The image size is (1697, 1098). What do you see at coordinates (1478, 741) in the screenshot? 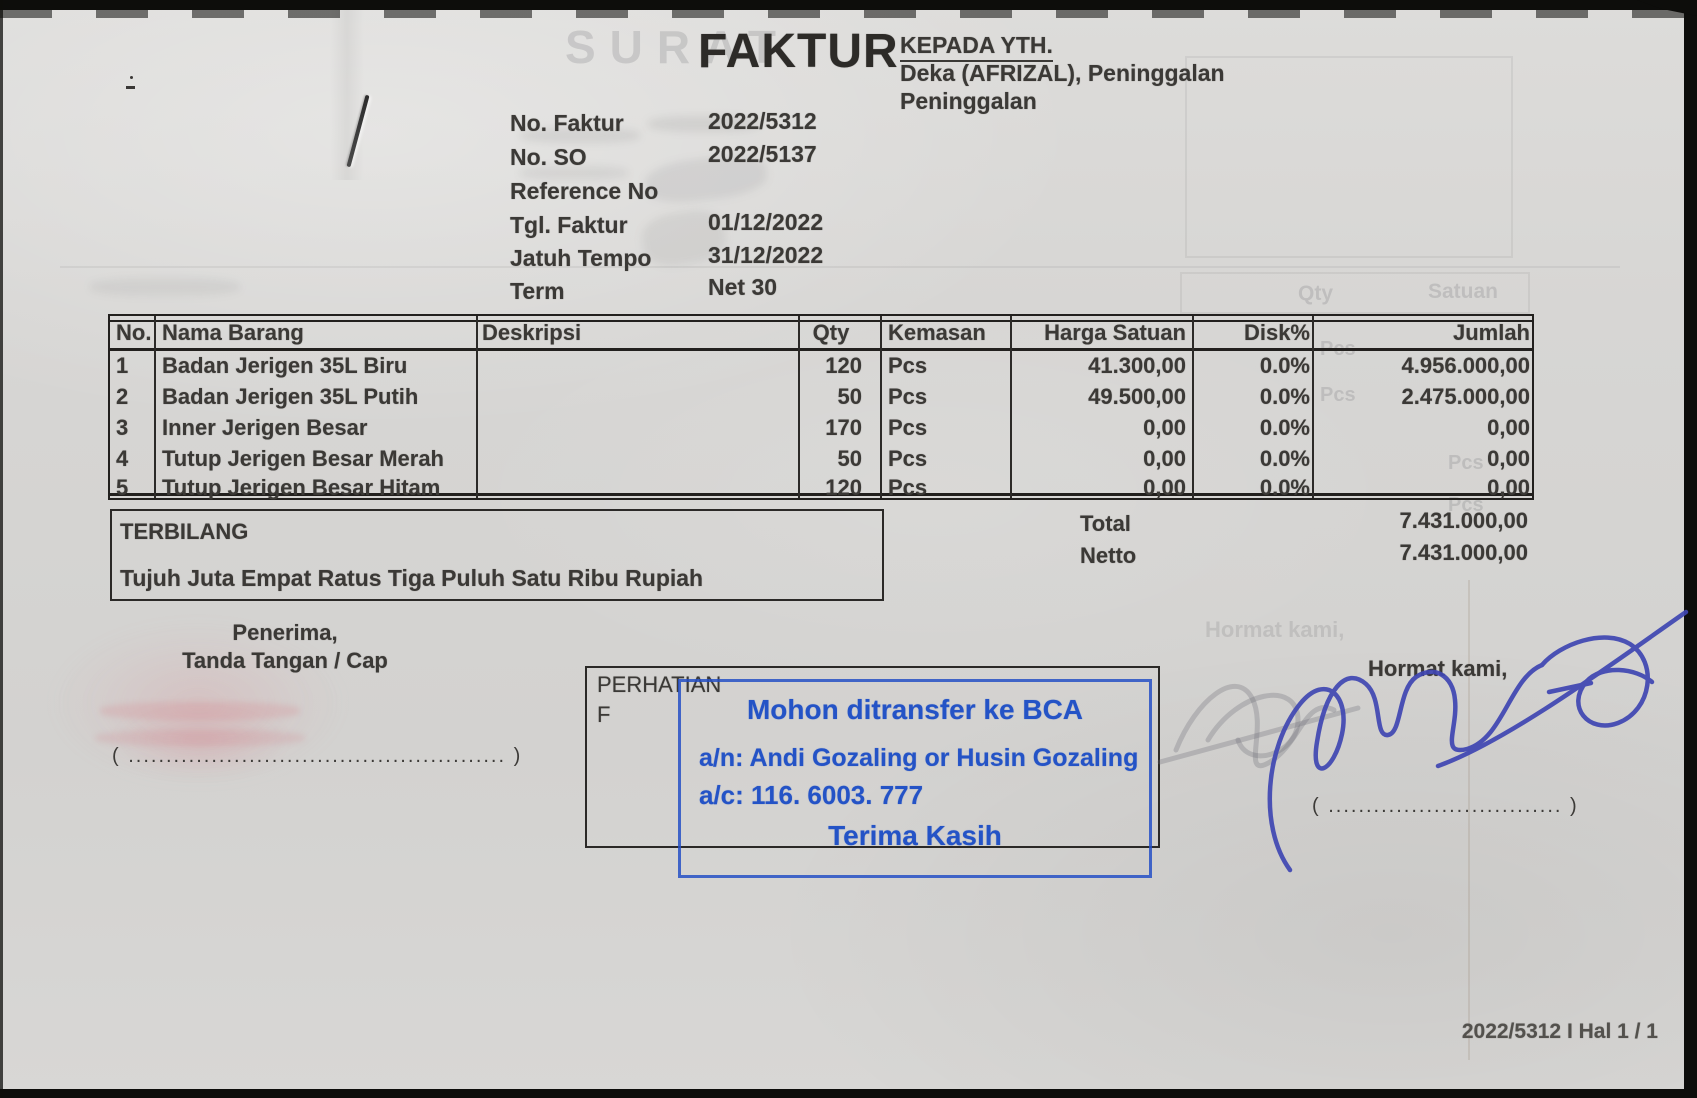
I see `pen-signature` at bounding box center [1478, 741].